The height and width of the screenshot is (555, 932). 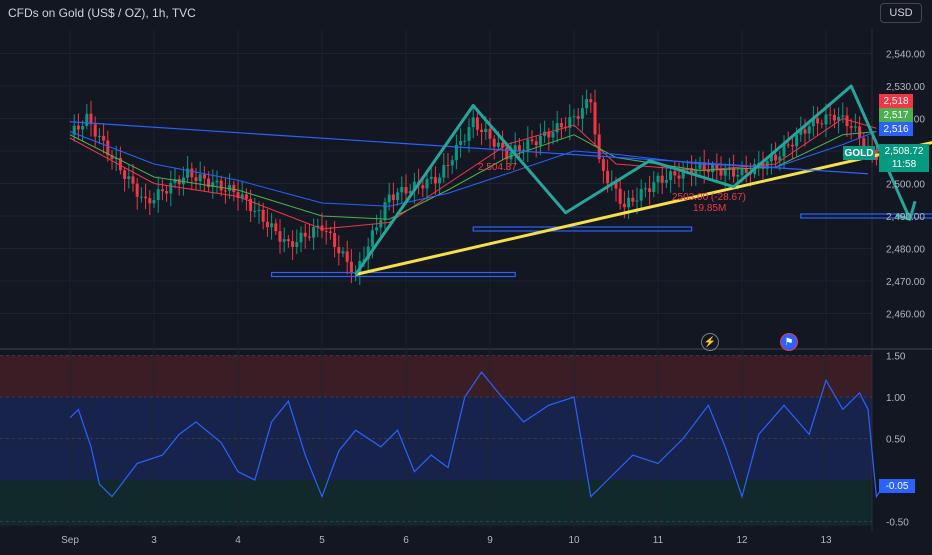 What do you see at coordinates (601, 245) in the screenshot?
I see `support-levels` at bounding box center [601, 245].